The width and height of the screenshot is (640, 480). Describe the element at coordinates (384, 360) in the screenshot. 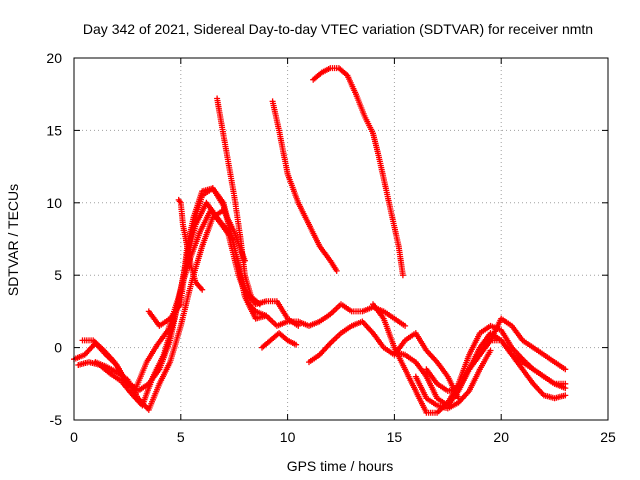

I see `series-arc12` at that location.